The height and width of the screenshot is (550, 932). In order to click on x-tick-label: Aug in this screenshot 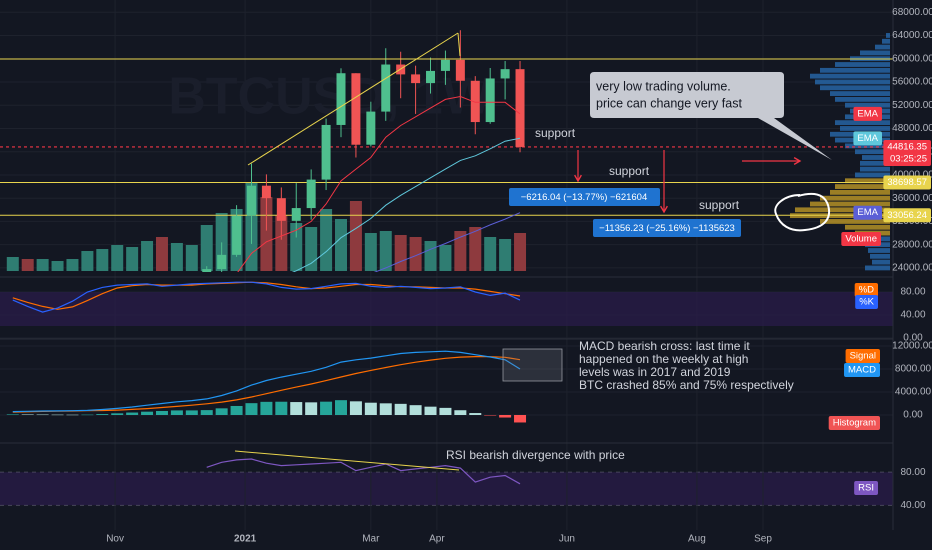, I will do `click(697, 539)`.